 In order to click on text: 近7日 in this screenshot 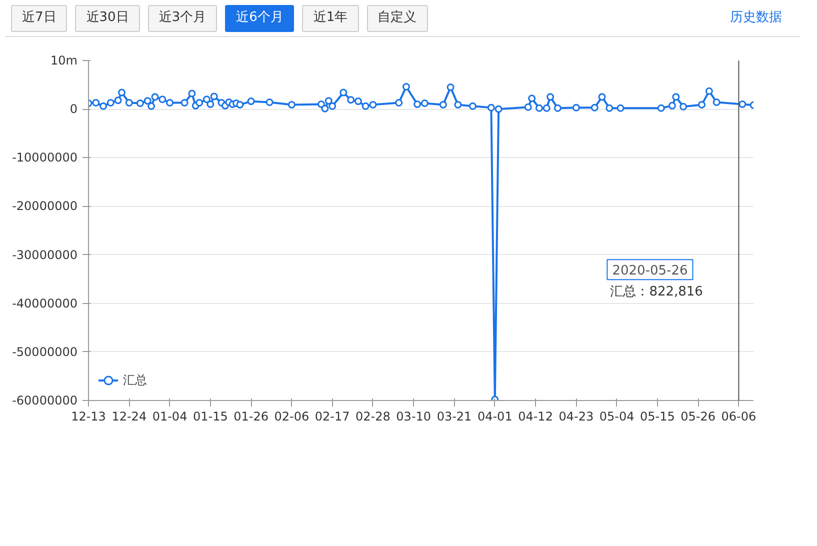, I will do `click(39, 18)`.